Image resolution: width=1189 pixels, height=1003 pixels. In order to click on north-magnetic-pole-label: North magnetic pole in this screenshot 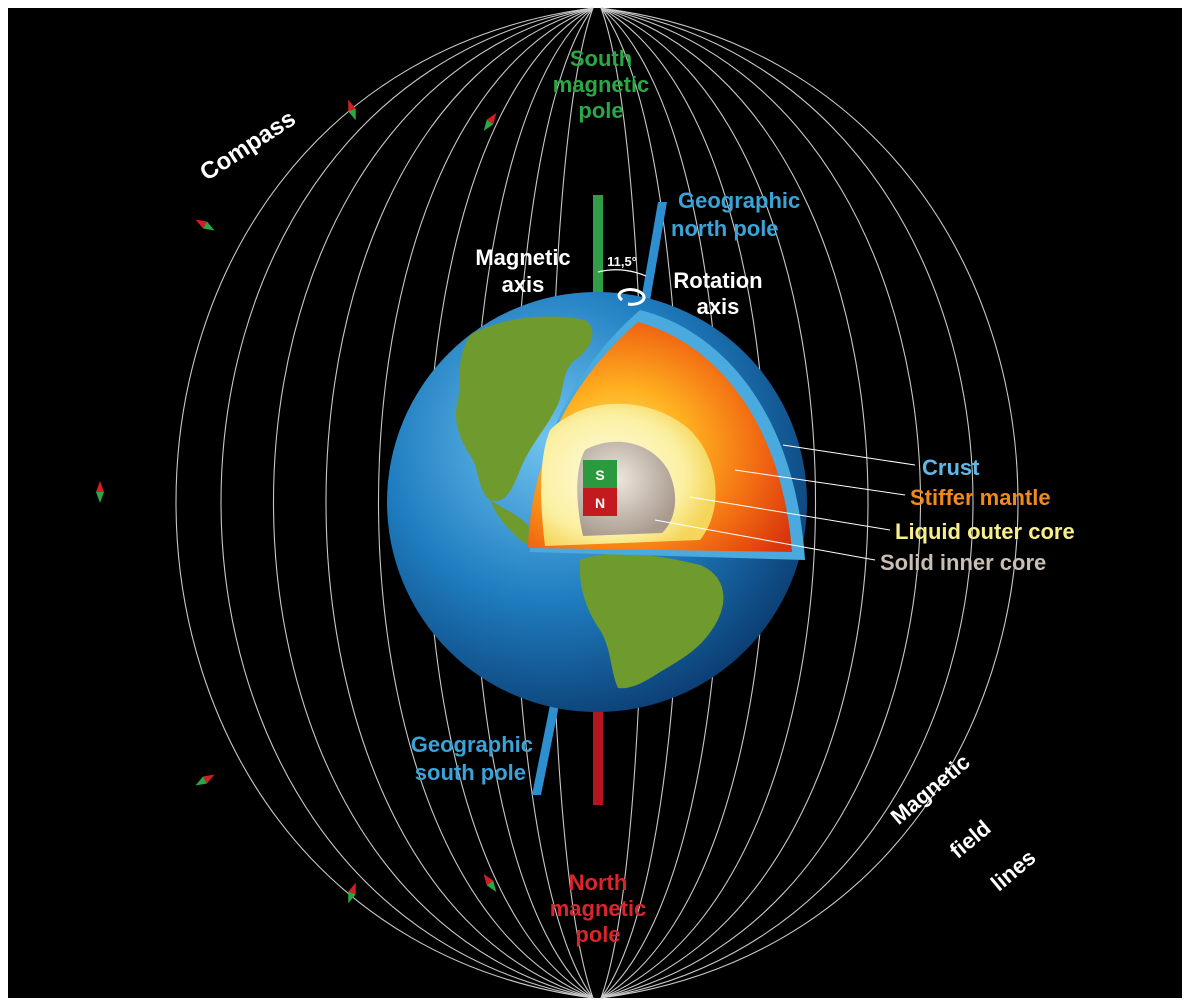, I will do `click(598, 908)`.